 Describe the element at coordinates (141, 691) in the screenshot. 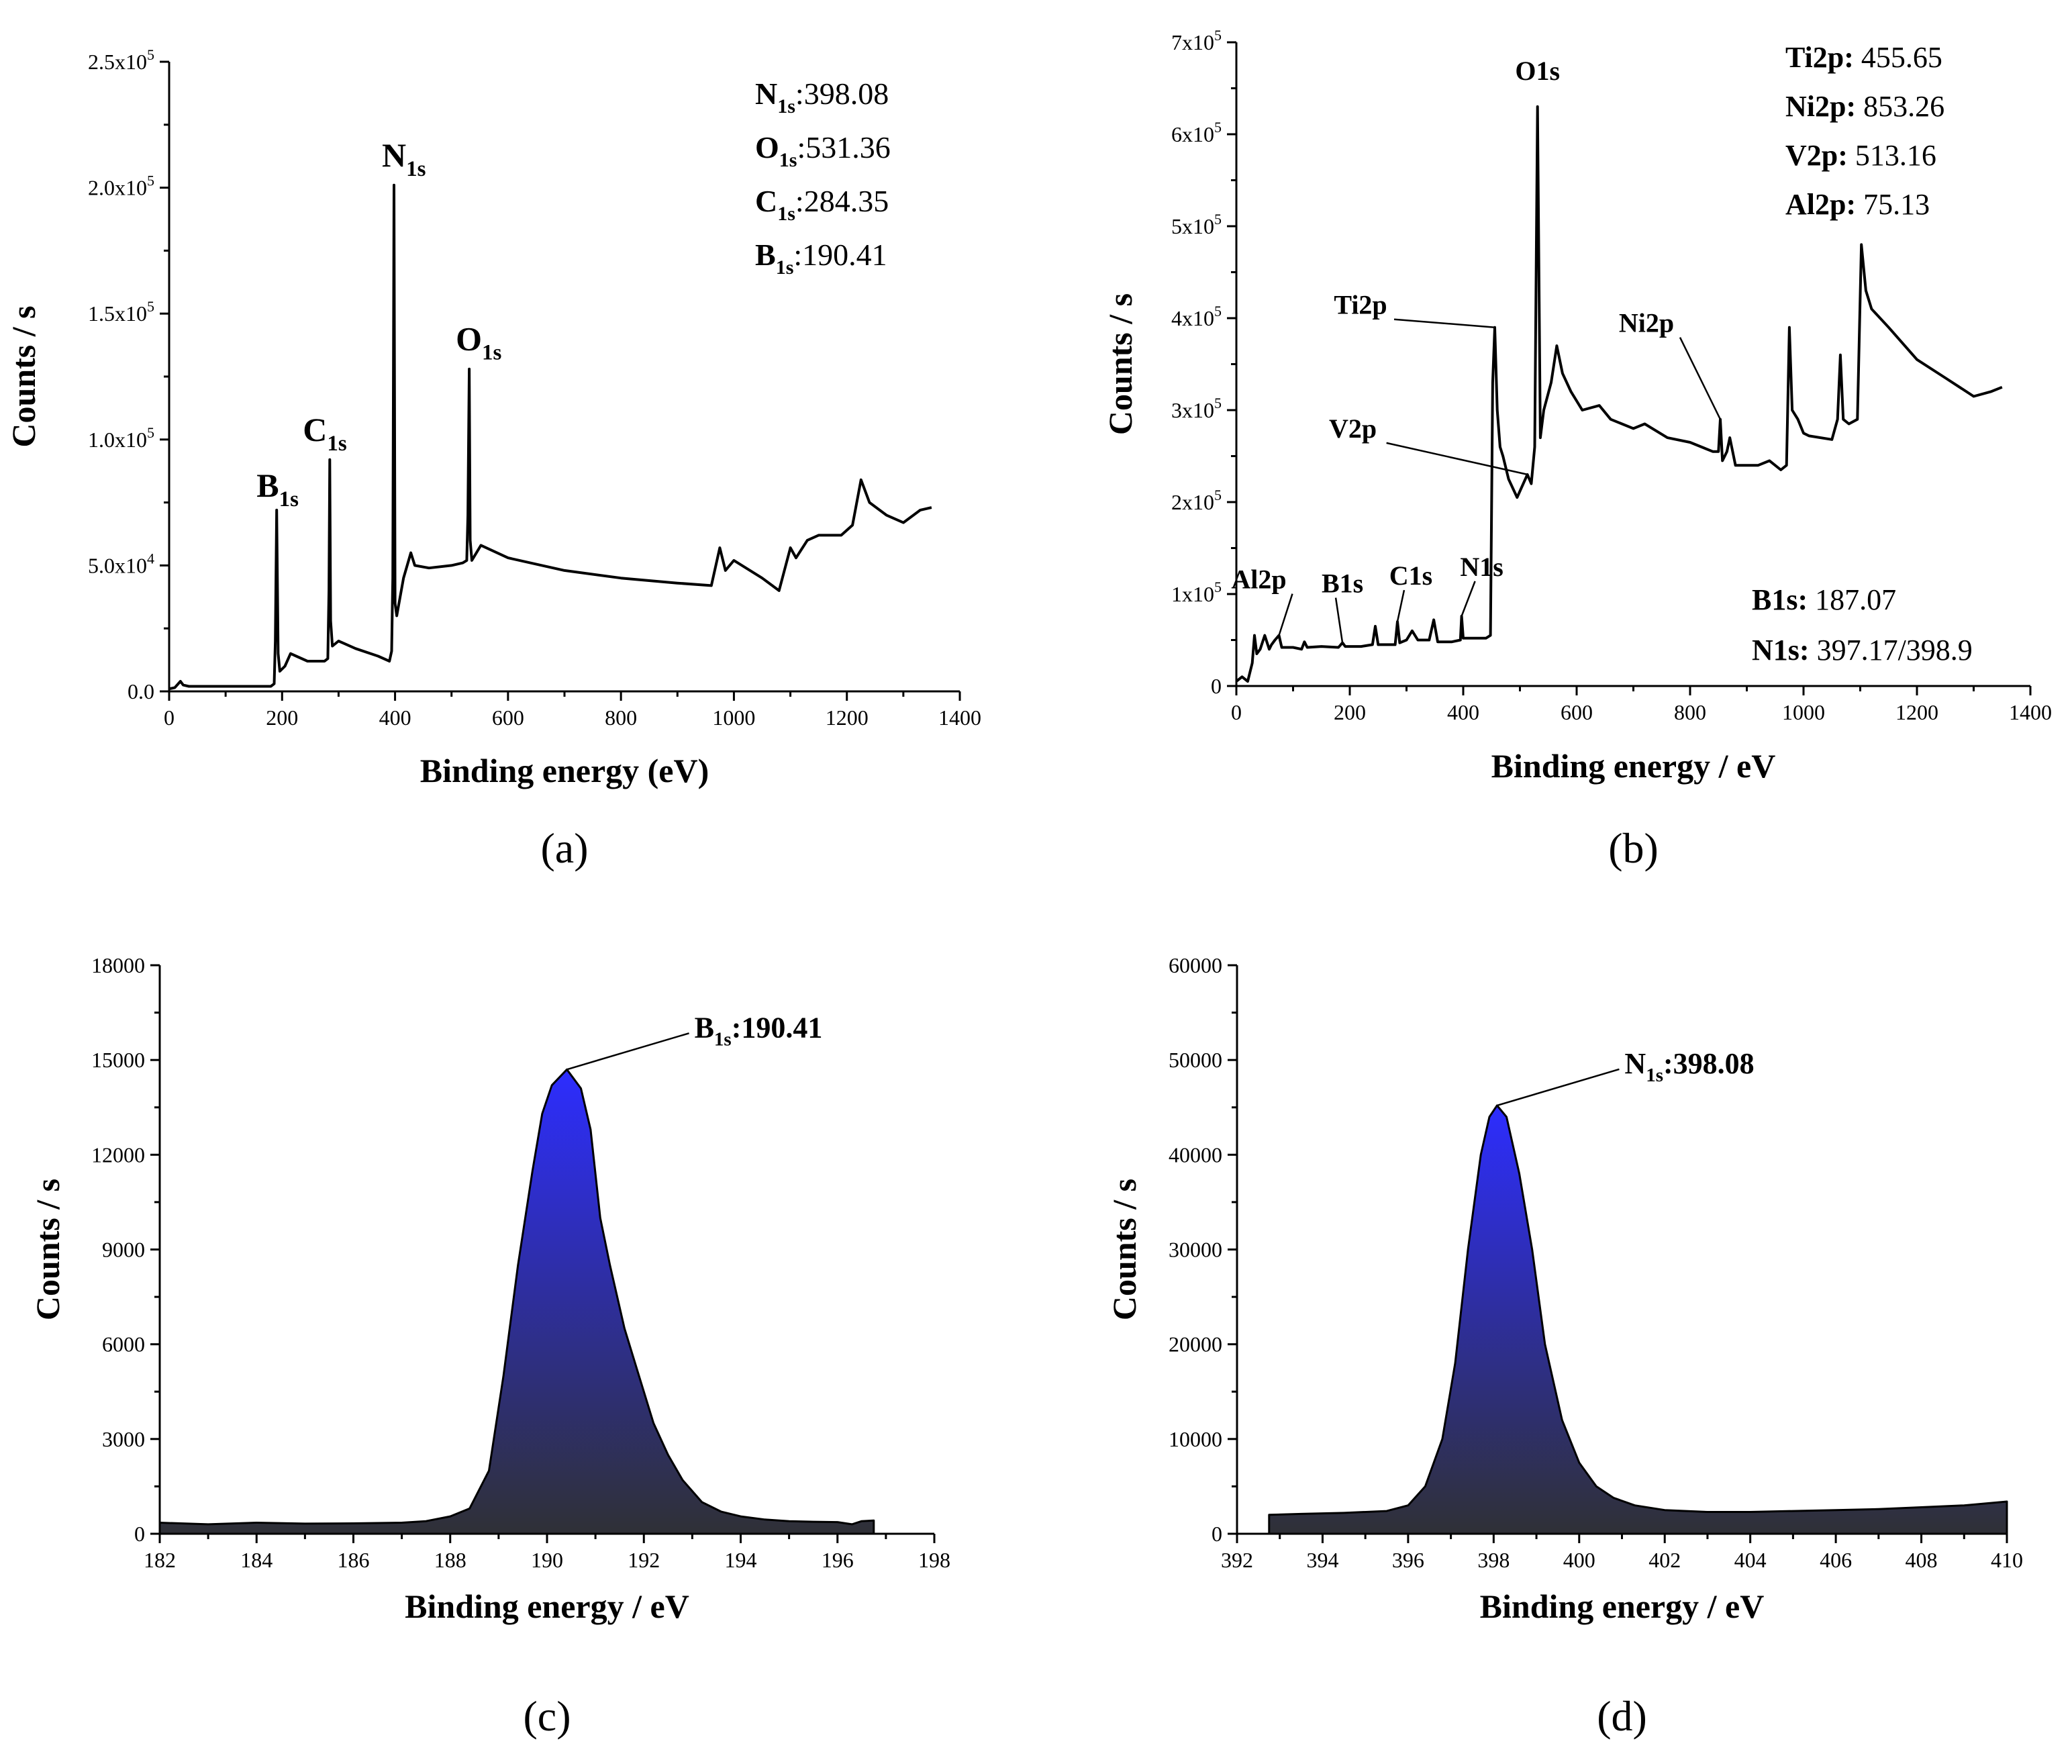

I see `y-tick-label-0: 0.0` at that location.